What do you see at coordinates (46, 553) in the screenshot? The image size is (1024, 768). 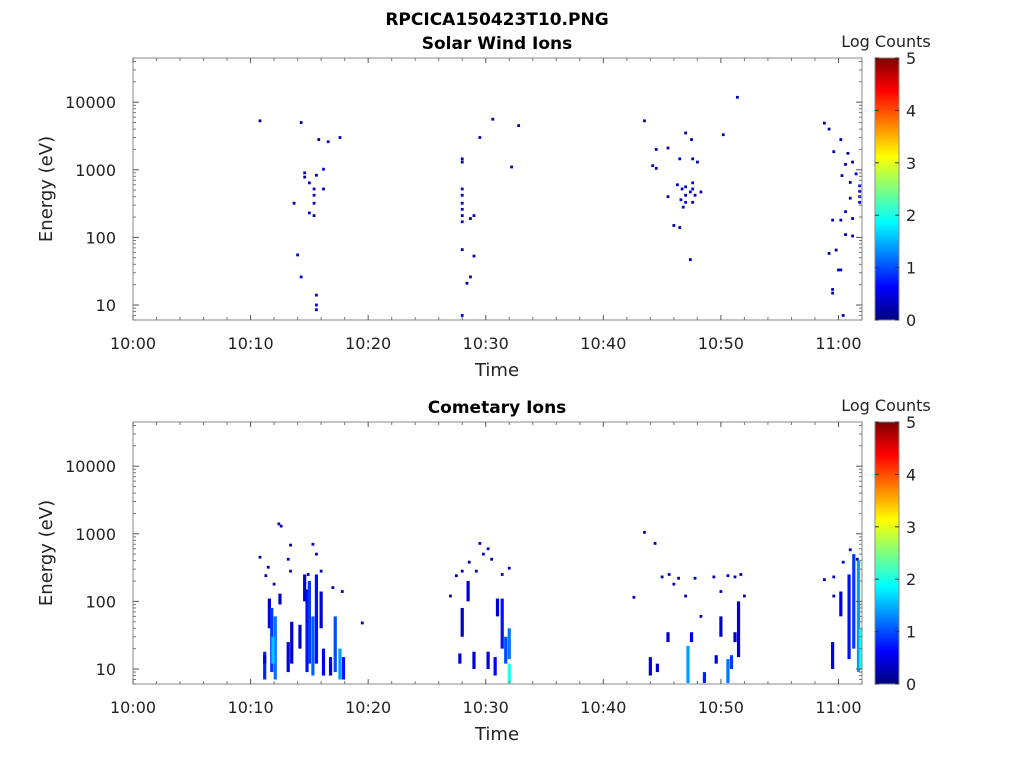 I see `y-axis-label: Energy (eV)` at bounding box center [46, 553].